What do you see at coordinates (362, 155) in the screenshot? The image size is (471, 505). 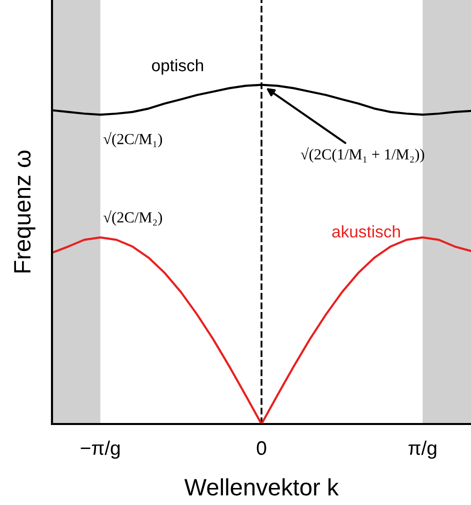 I see `annotation: √(2C(1/M₁ + 1/M₂))` at bounding box center [362, 155].